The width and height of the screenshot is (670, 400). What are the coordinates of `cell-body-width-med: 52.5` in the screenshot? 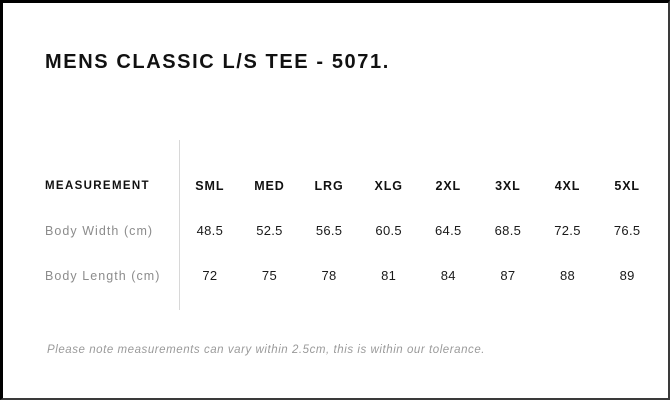 It's located at (269, 230).